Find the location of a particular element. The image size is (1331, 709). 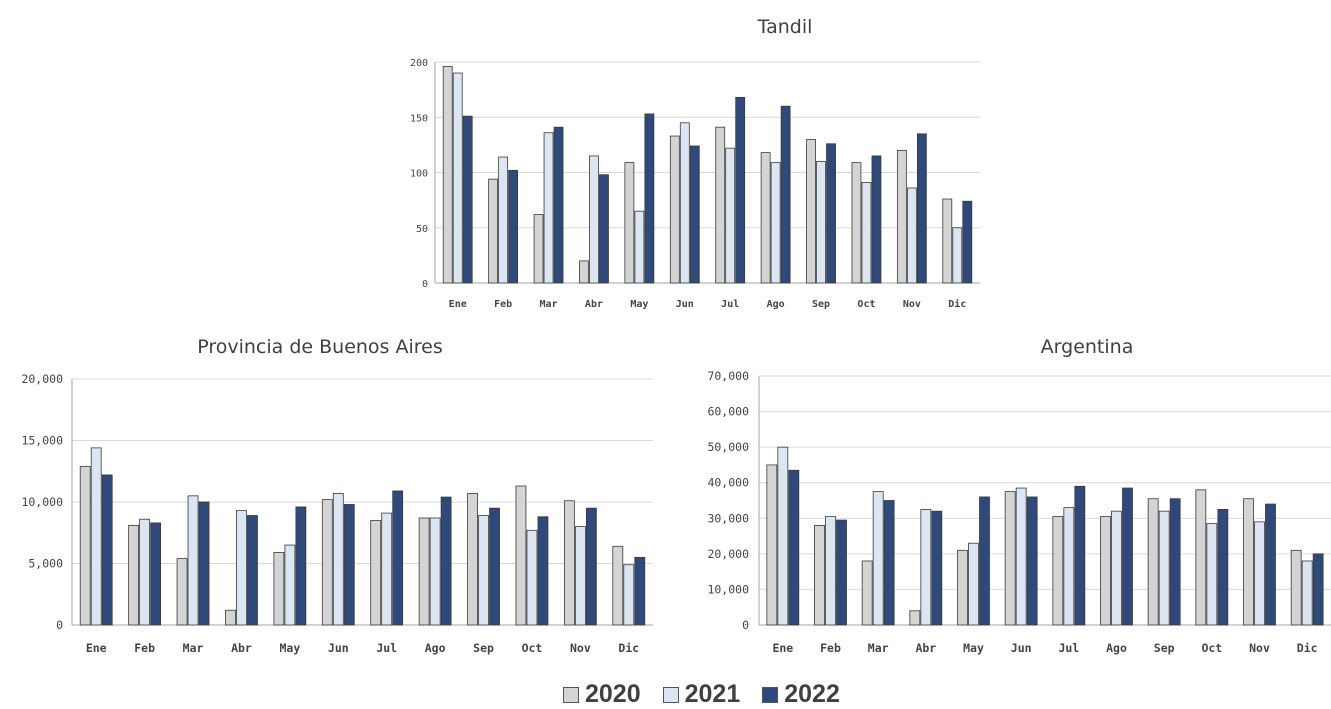

bar-2022-abr is located at coordinates (252, 570).